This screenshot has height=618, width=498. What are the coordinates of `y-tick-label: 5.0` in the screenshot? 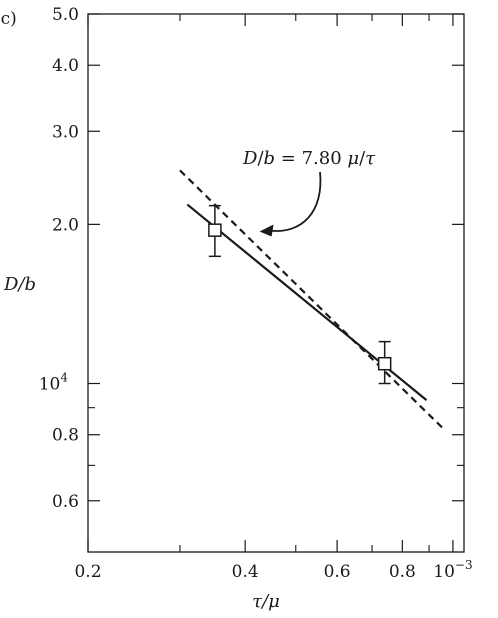 It's located at (65, 15).